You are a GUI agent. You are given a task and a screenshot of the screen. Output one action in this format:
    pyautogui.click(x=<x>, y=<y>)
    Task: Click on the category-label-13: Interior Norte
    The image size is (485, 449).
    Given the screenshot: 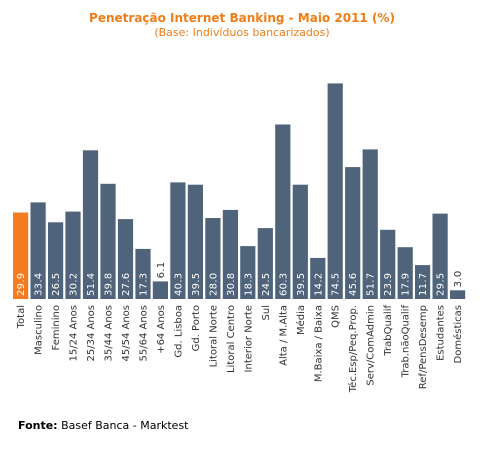 What is the action you would take?
    pyautogui.click(x=248, y=338)
    